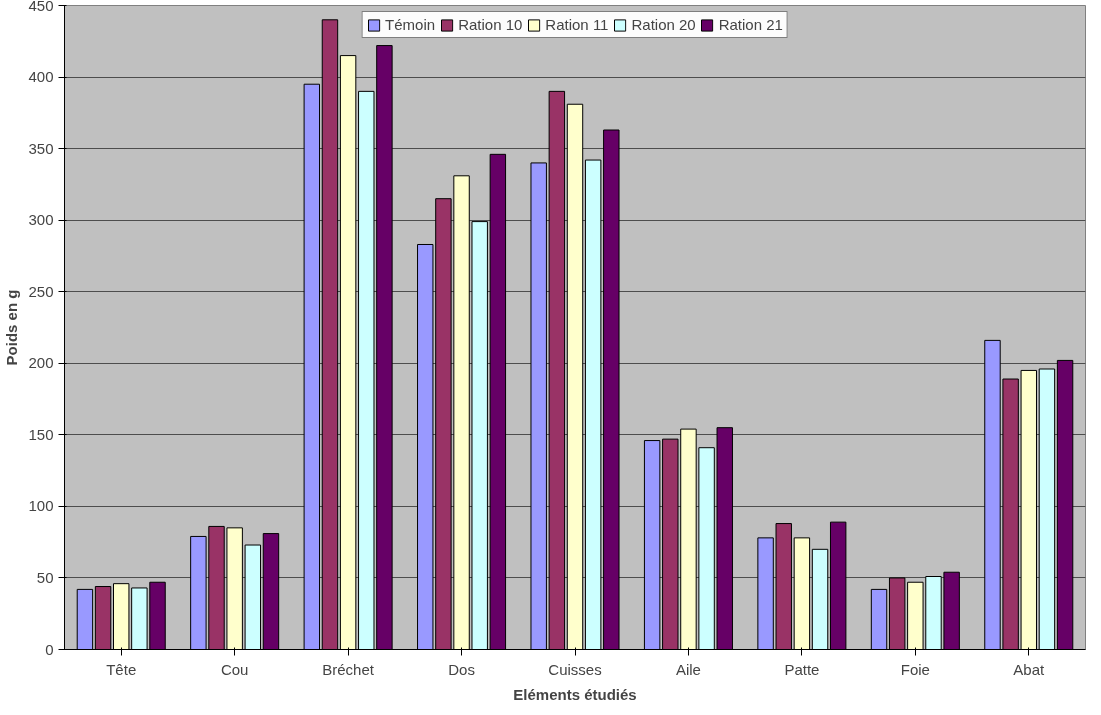  I want to click on y-tick-label: 100, so click(41, 506).